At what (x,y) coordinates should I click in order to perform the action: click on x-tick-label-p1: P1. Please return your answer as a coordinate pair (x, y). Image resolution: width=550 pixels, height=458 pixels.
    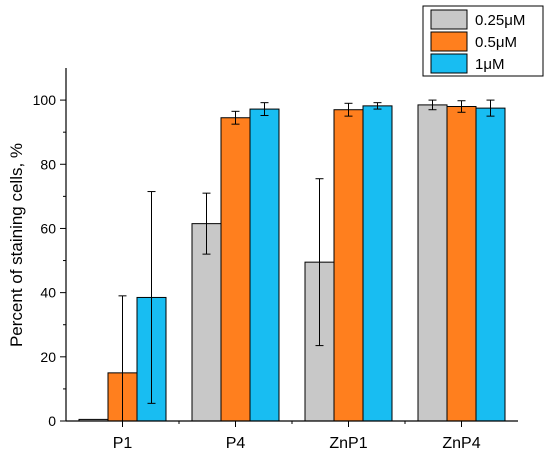
    Looking at the image, I should click on (123, 443).